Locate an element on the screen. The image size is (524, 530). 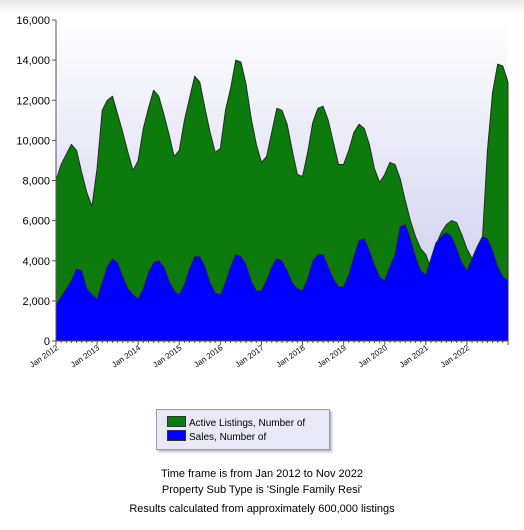
y-tick-label: 0 is located at coordinates (47, 342).